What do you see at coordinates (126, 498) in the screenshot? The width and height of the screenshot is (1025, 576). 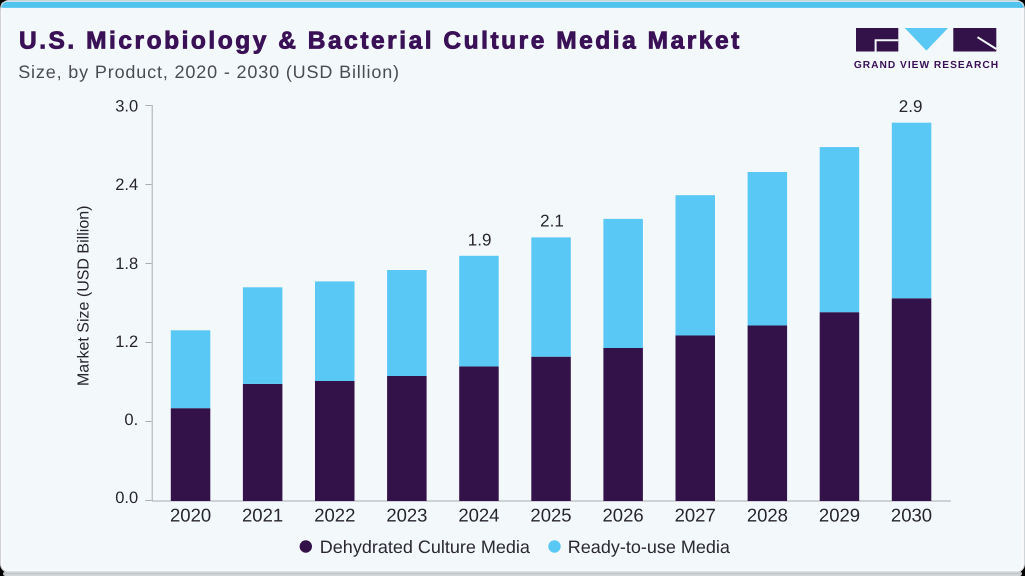 I see `svg-text: 0.0` at bounding box center [126, 498].